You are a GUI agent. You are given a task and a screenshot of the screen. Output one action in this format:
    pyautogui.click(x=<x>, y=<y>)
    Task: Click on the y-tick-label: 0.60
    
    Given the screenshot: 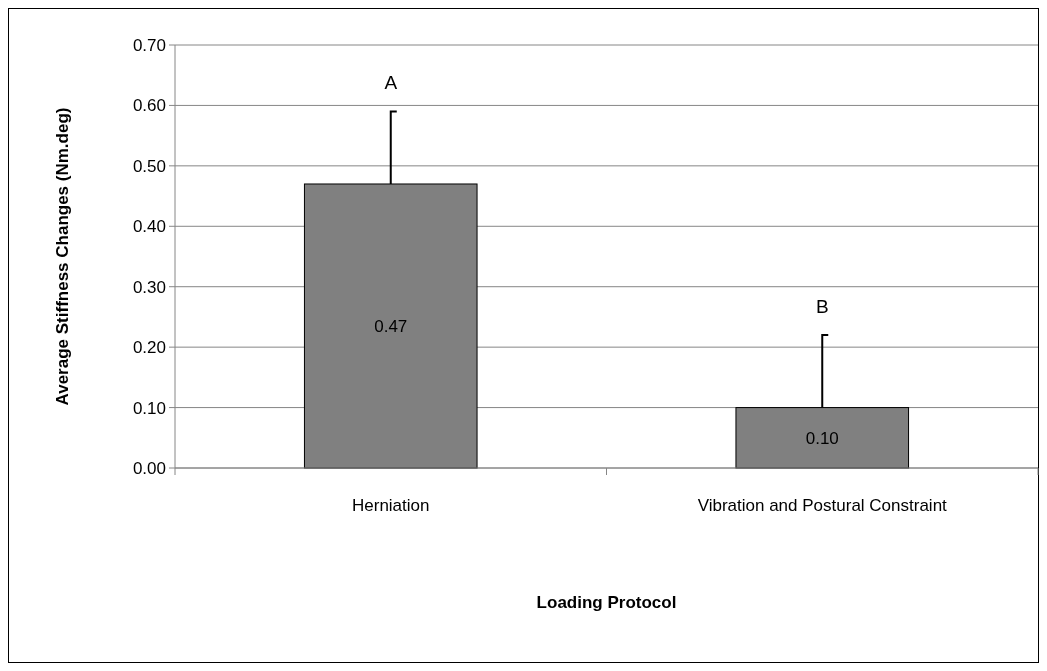 What is the action you would take?
    pyautogui.click(x=149, y=106)
    